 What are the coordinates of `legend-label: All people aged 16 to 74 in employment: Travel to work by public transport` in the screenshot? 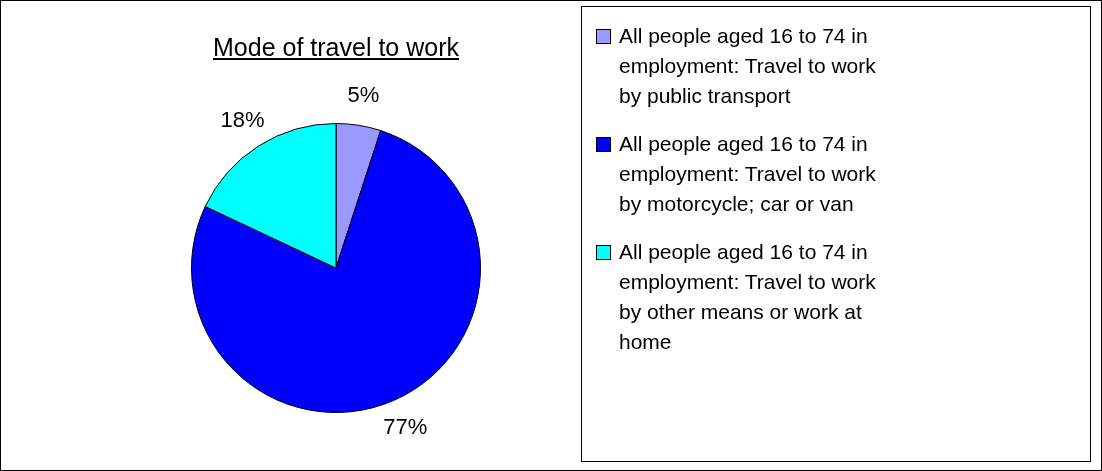 It's located at (748, 66).